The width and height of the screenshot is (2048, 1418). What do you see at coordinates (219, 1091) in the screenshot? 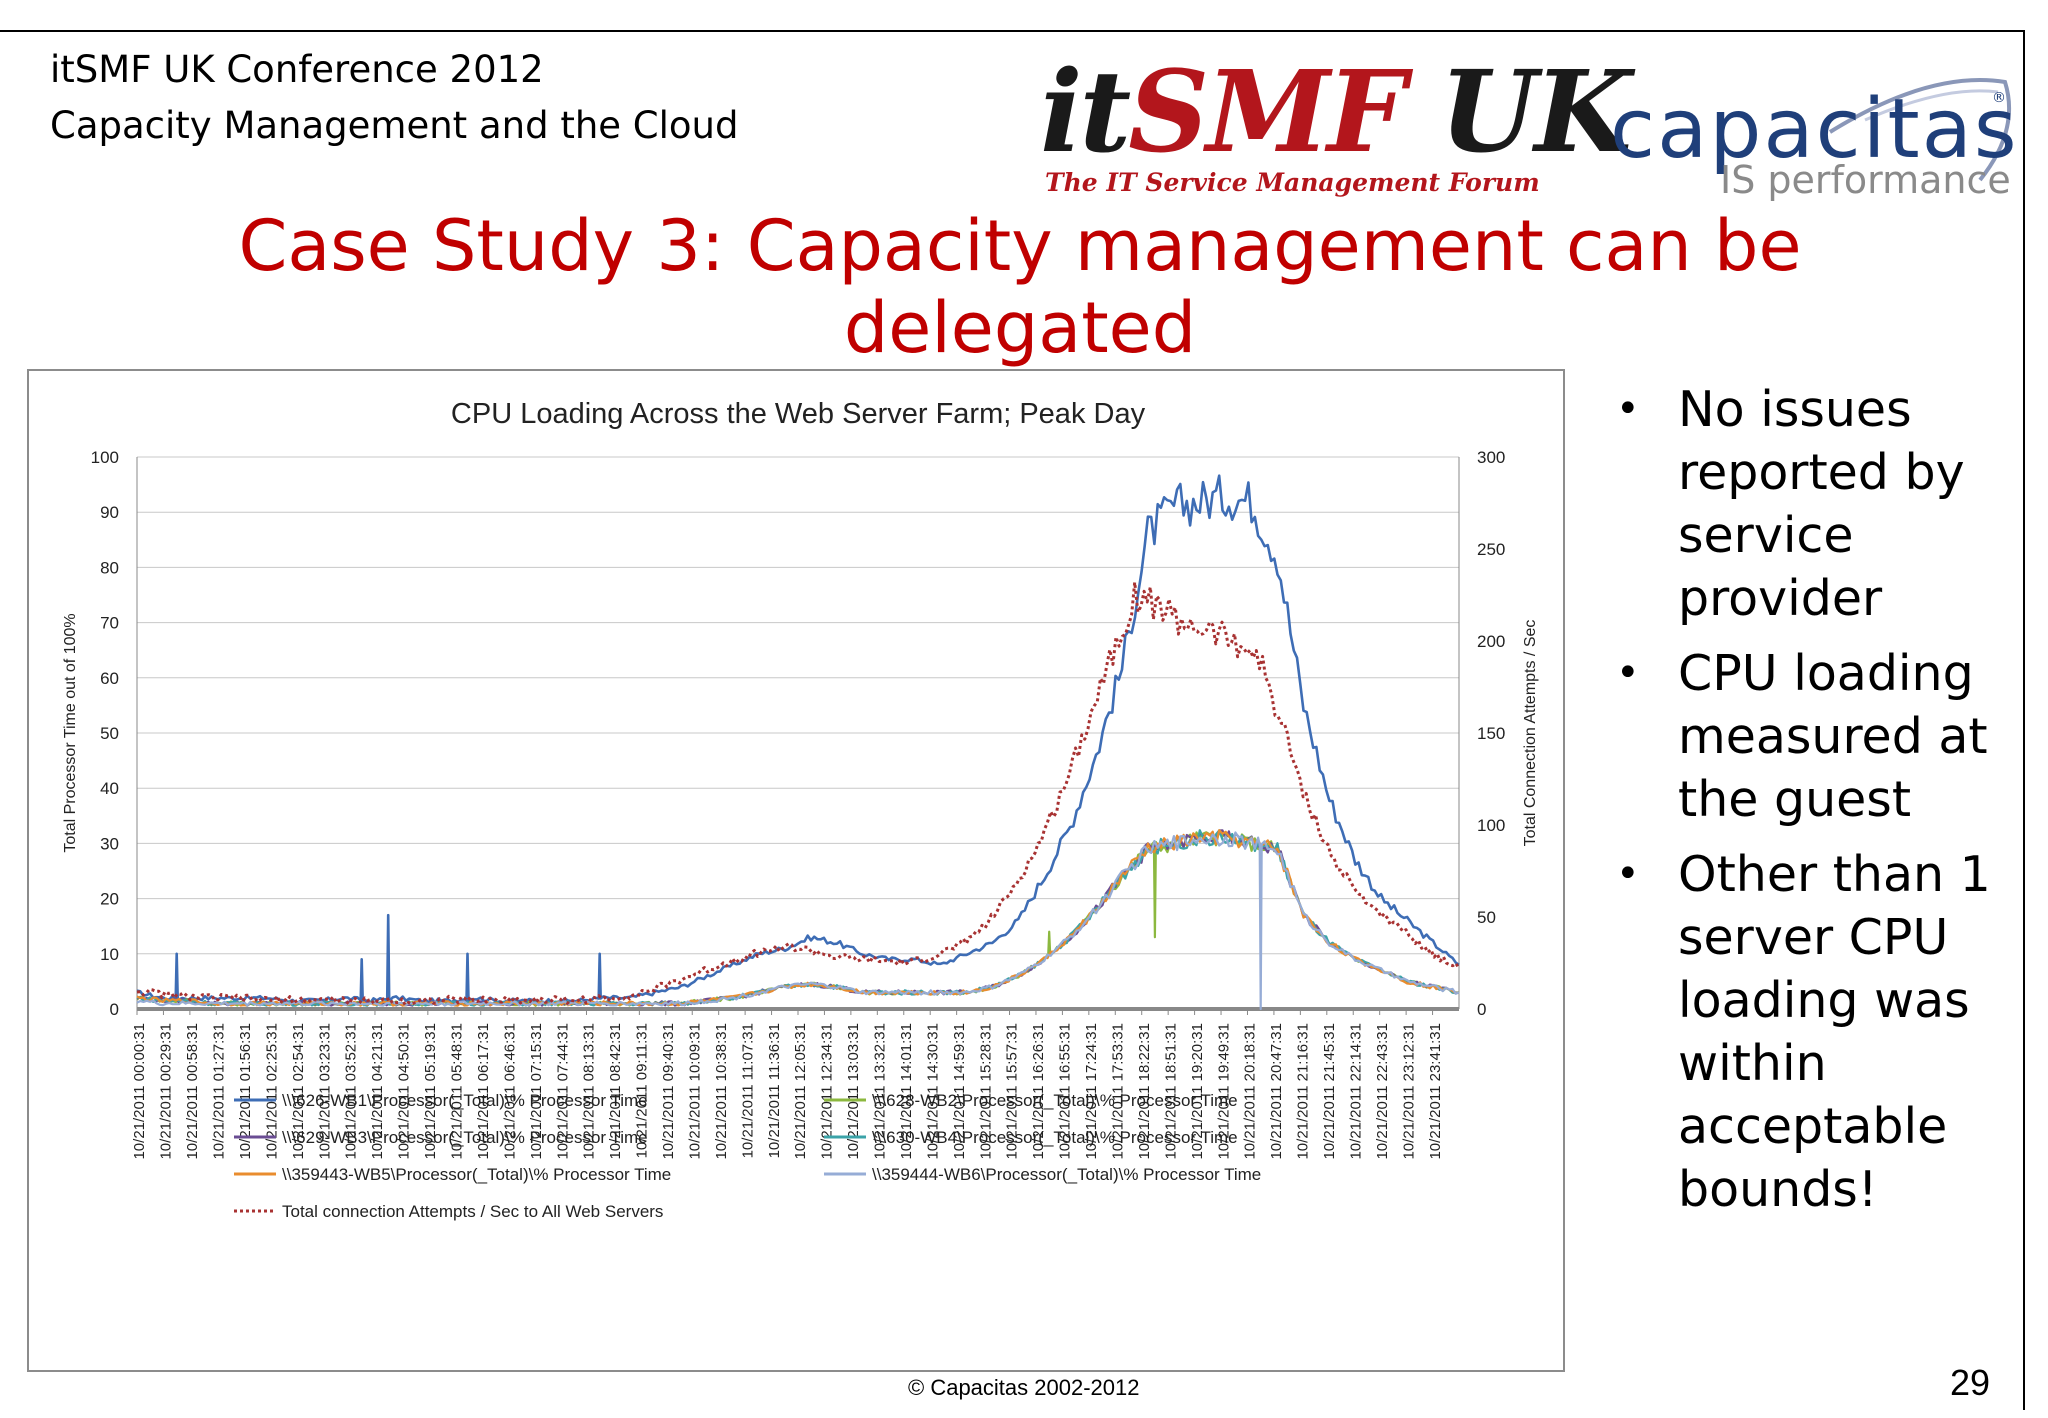
I see `x-tick-label: 10/21/2011 01:27:31` at bounding box center [219, 1091].